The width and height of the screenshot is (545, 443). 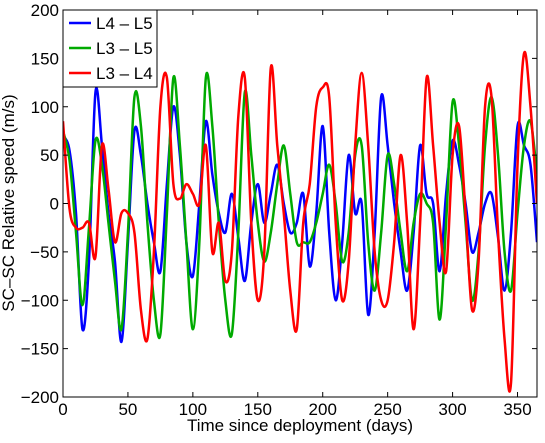 What do you see at coordinates (387, 409) in the screenshot?
I see `x-tick-label: 250` at bounding box center [387, 409].